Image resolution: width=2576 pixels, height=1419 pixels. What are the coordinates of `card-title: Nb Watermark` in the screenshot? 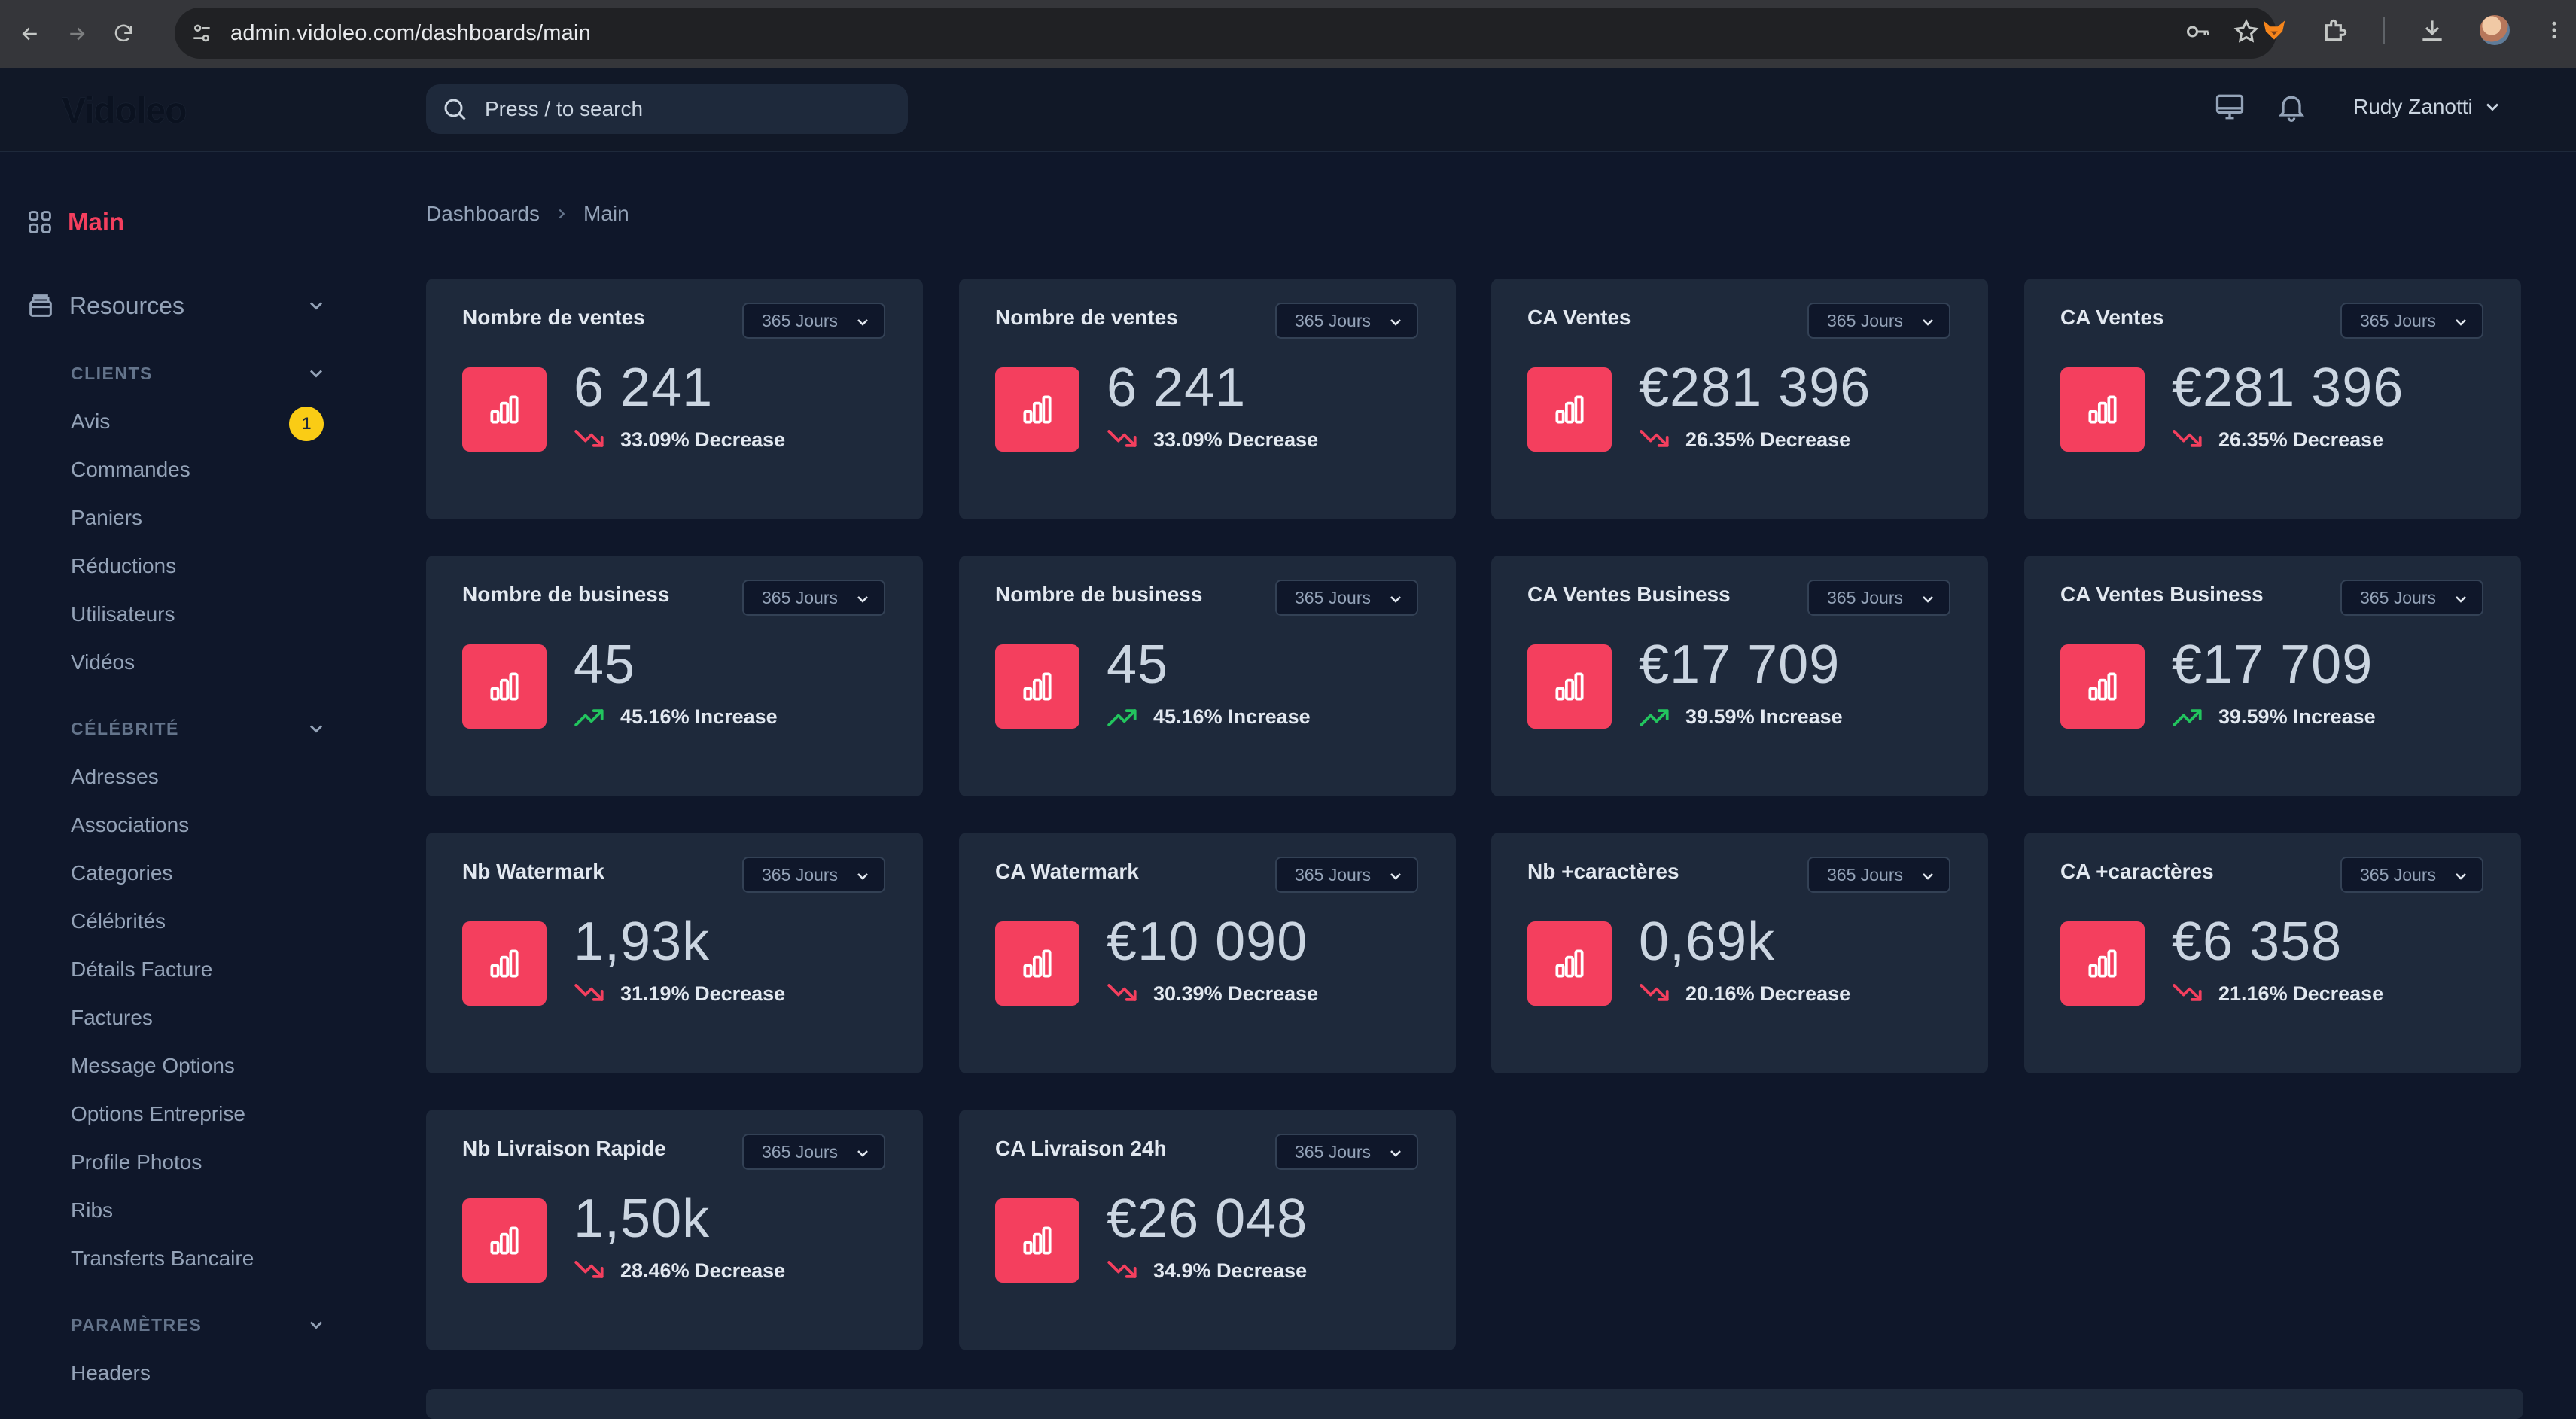 It's located at (533, 871).